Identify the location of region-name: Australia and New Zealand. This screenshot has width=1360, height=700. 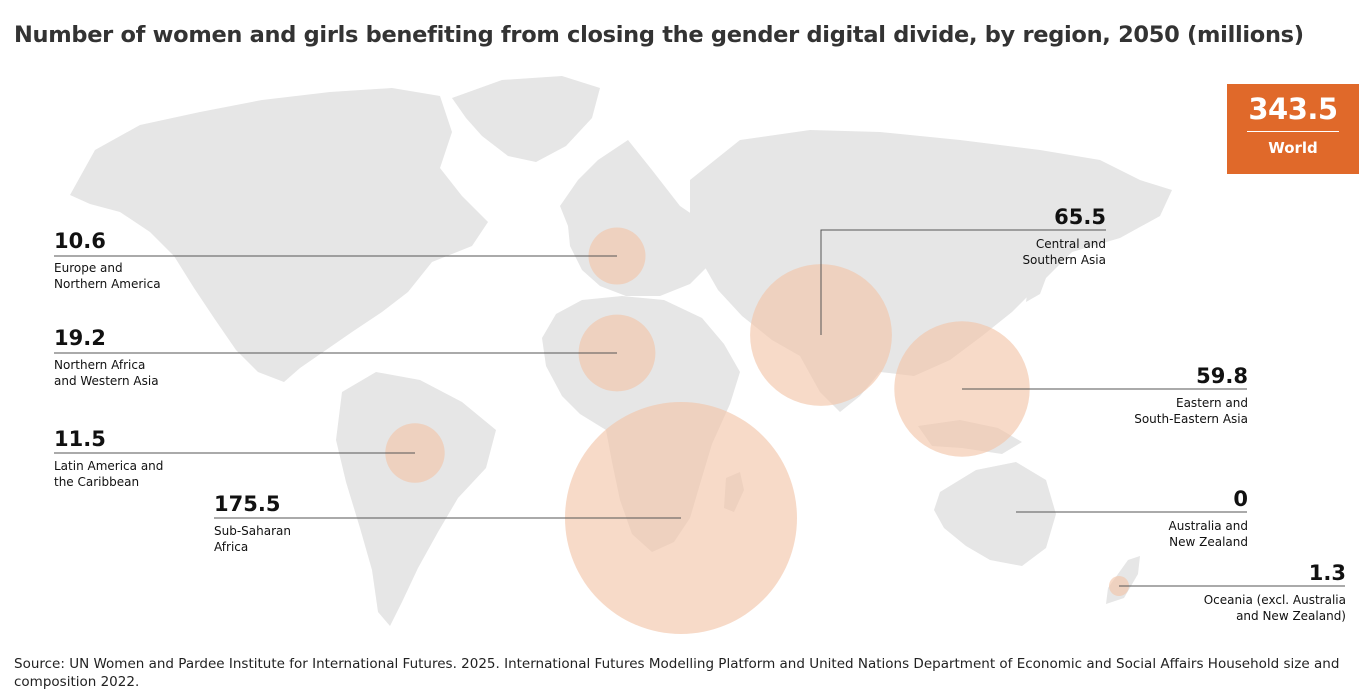
(1208, 534).